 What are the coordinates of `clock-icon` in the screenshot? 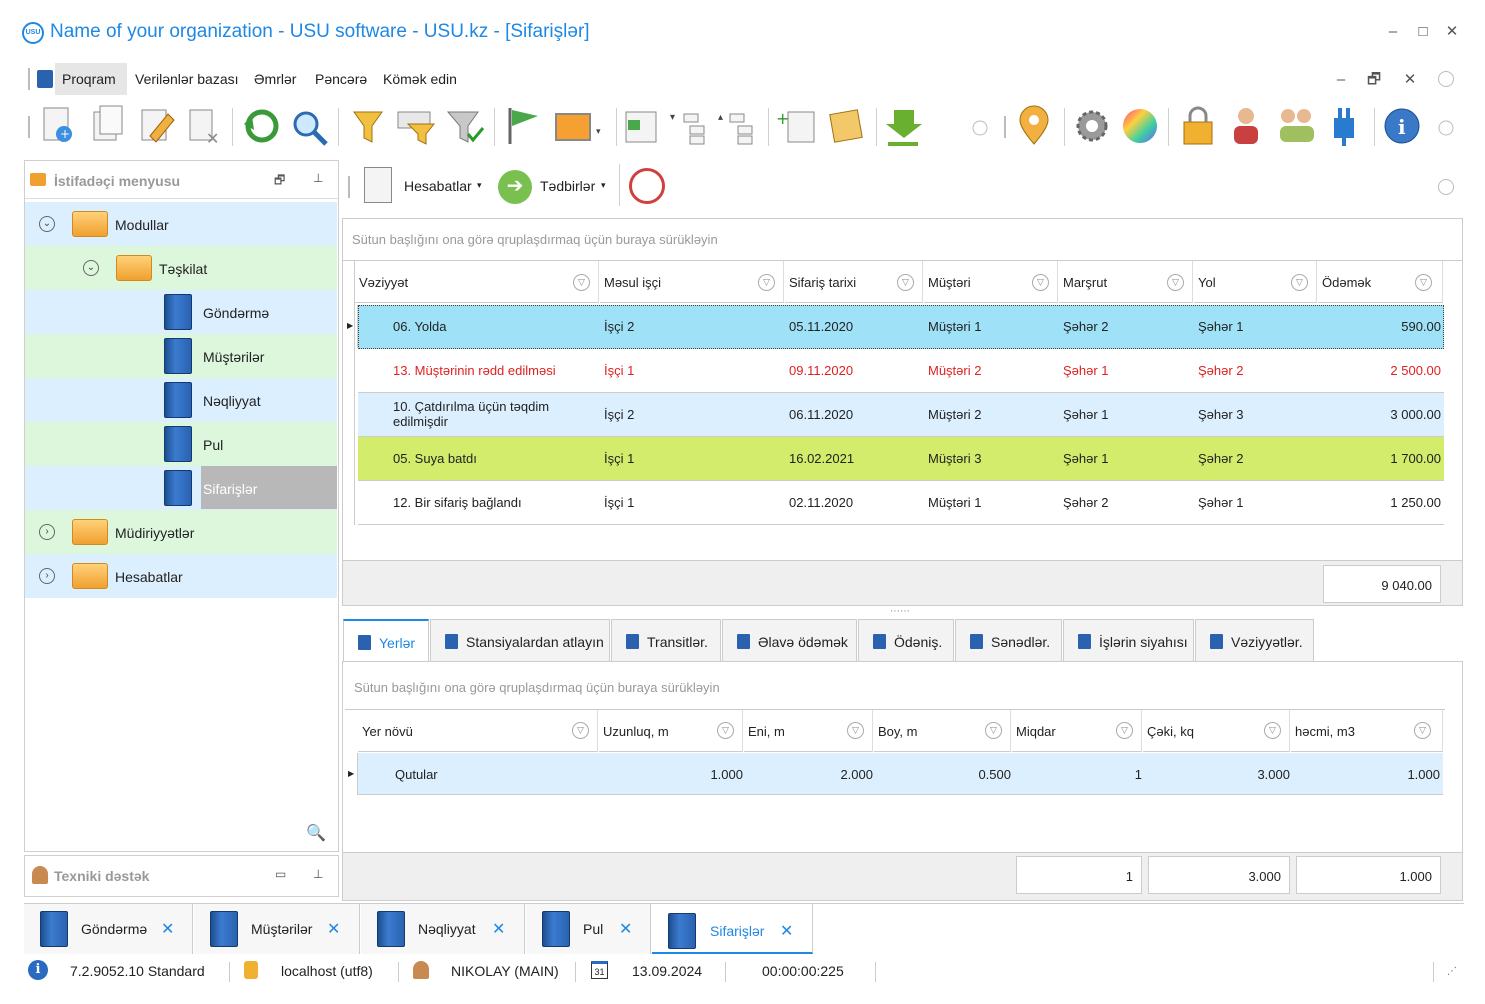 It's located at (647, 186).